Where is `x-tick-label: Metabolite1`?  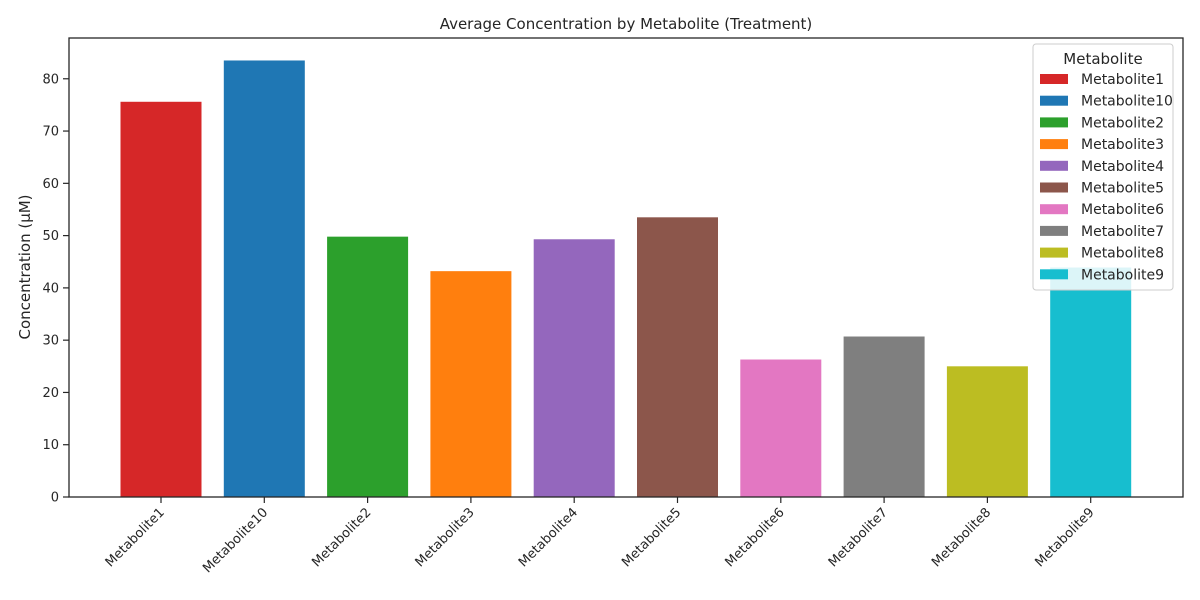
x-tick-label: Metabolite1 is located at coordinates (135, 537).